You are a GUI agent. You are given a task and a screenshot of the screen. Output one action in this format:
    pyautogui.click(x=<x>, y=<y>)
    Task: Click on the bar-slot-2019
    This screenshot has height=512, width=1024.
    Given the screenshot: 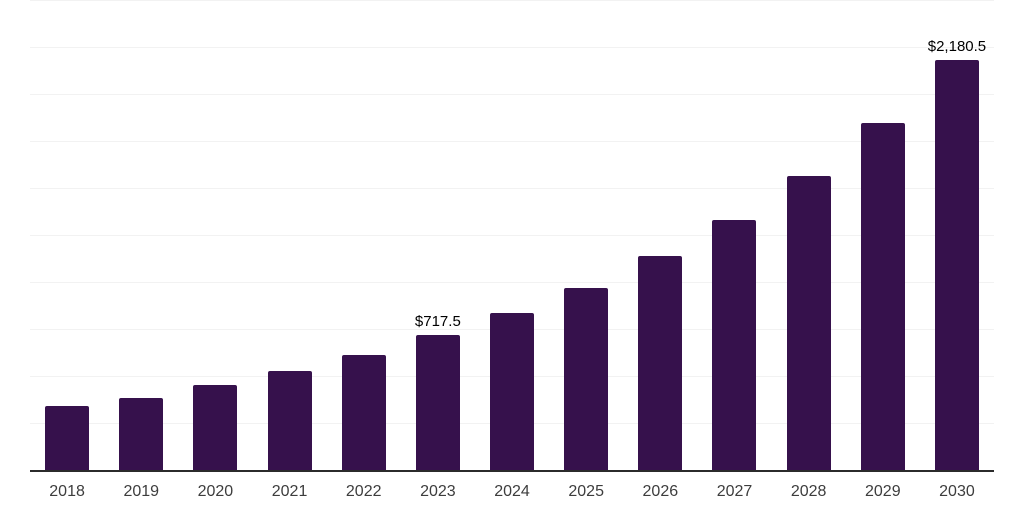 What is the action you would take?
    pyautogui.click(x=141, y=235)
    